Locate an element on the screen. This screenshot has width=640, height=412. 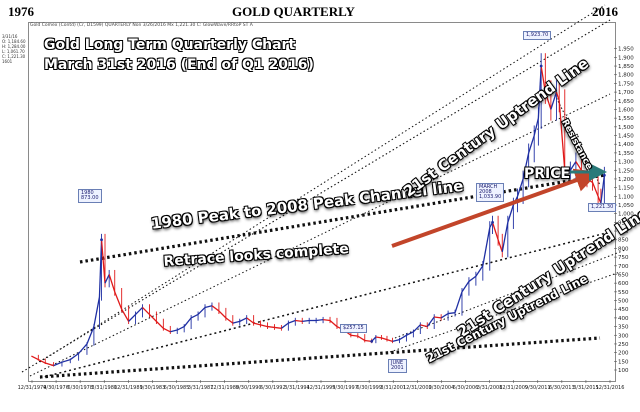
y-tick-label: 950 is located at coordinates (623, 223).